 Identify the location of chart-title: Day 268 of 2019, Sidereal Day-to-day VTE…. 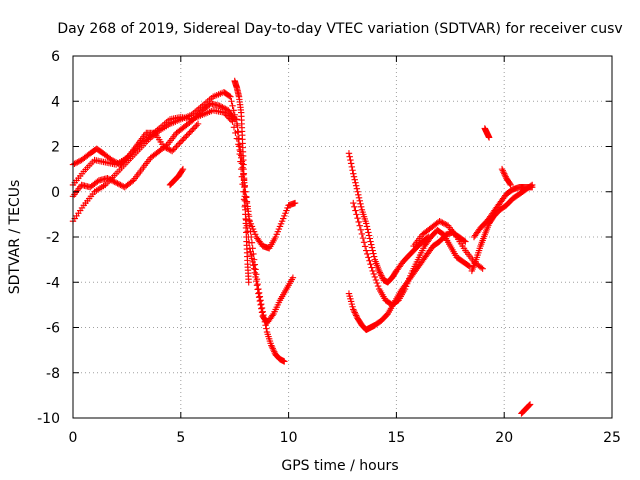
(339, 29).